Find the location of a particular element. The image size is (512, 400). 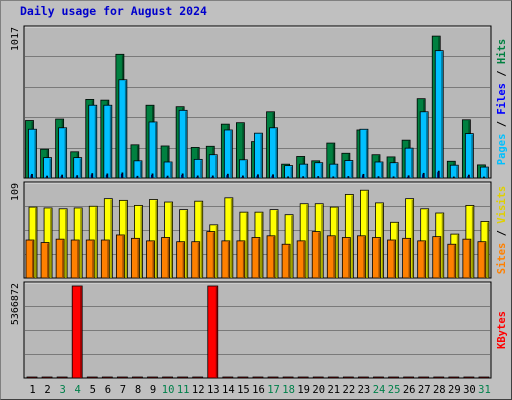

sites-bar-24-body is located at coordinates (376, 258).